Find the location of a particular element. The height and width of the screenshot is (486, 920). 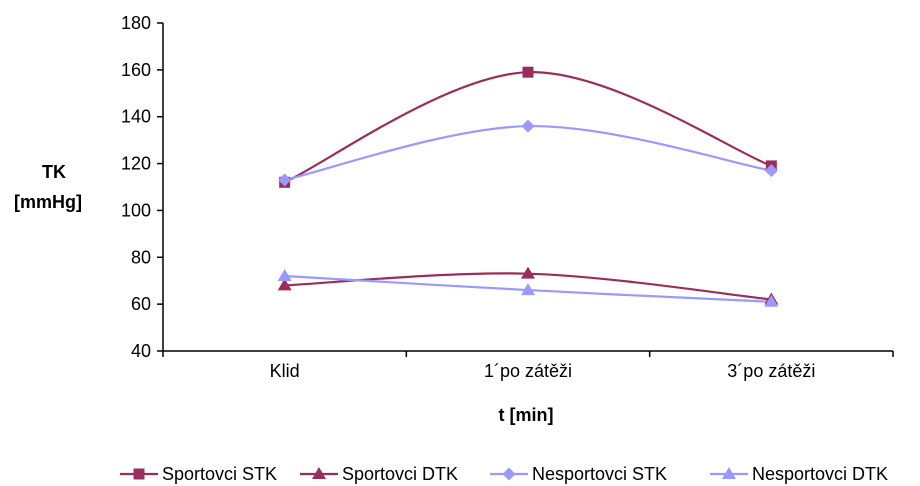

legend-label: Nesportovci STK is located at coordinates (599, 474).